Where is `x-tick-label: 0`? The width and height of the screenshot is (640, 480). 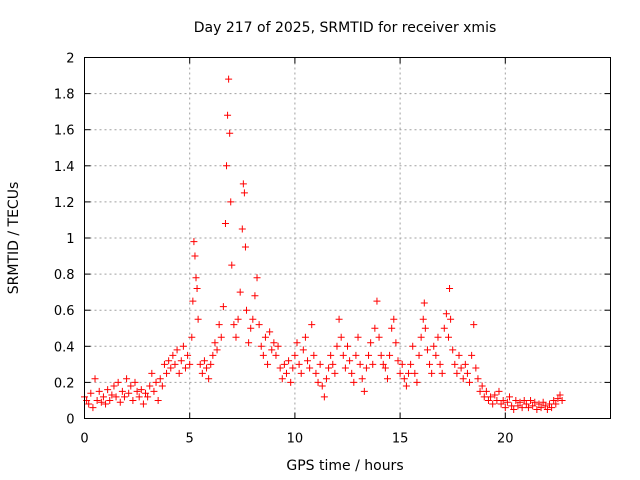
x-tick-label: 0 is located at coordinates (84, 439).